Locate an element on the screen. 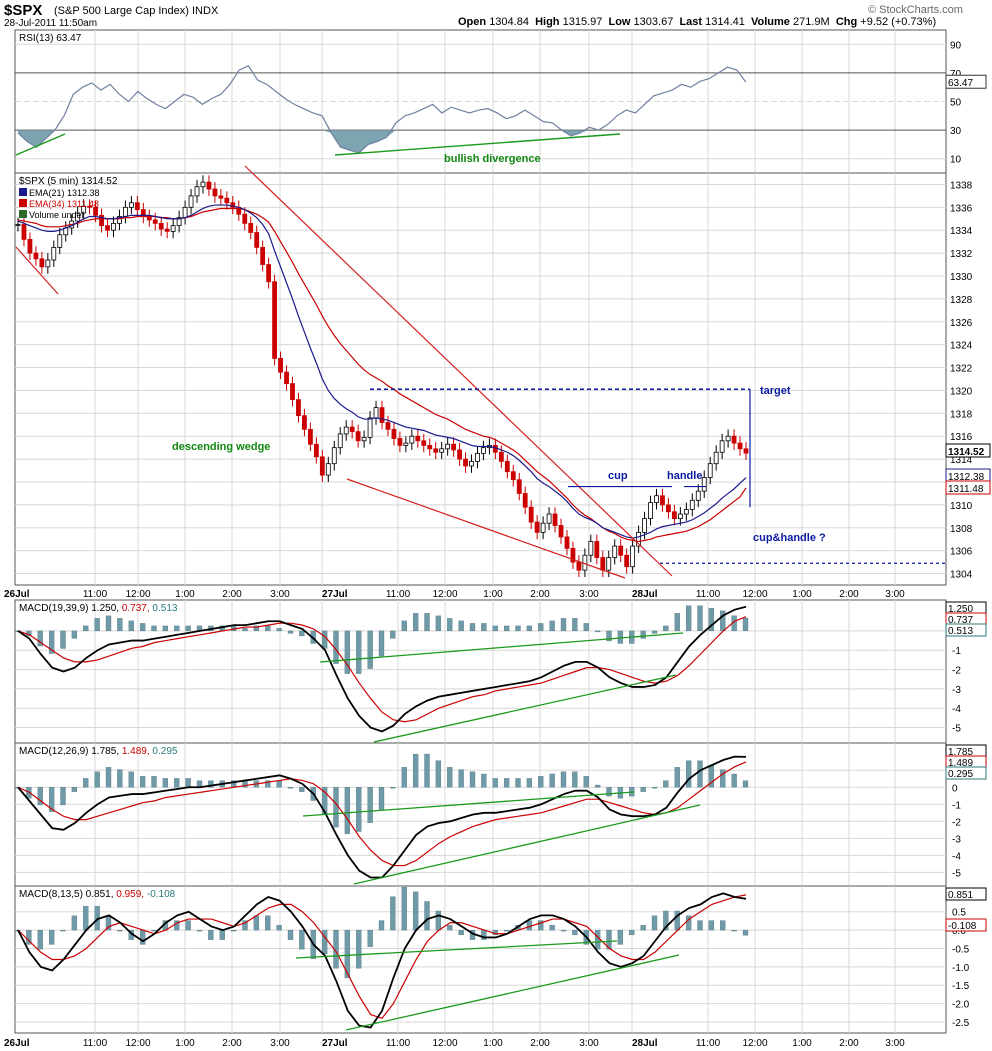 The image size is (992, 1051). legend-swatch is located at coordinates (23, 192).